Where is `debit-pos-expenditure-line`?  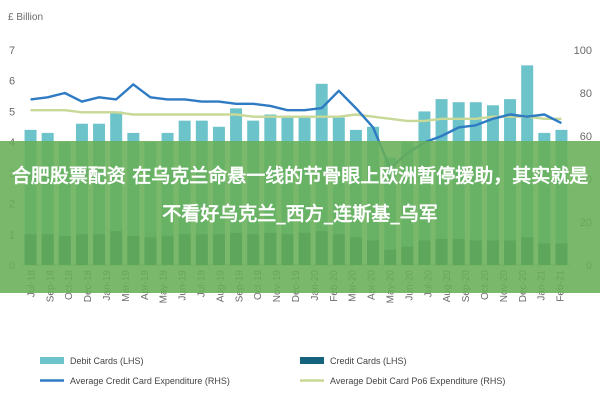 debit-pos-expenditure-line is located at coordinates (296, 115).